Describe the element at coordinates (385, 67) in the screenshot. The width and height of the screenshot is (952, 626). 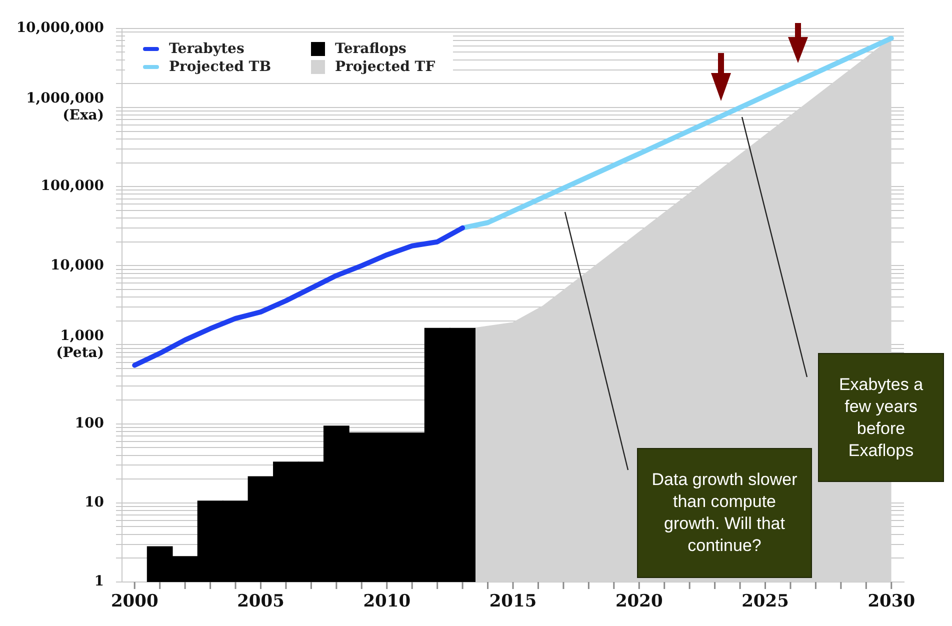
I see `legend-label: Projected TF` at that location.